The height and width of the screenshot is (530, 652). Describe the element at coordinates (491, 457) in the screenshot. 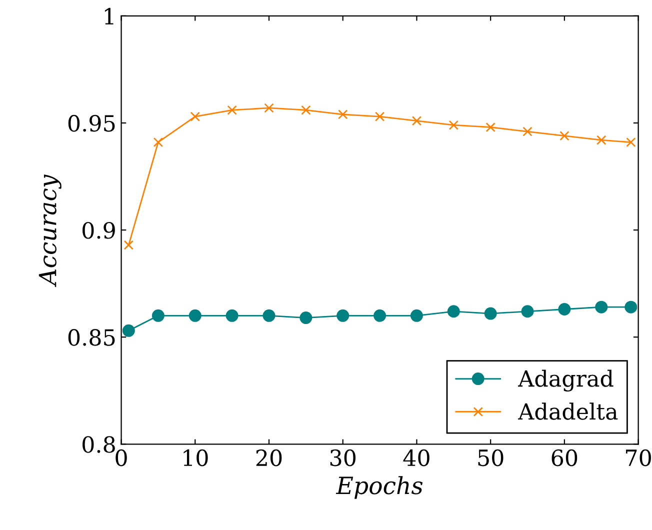

I see `x-tick-label: 50` at that location.